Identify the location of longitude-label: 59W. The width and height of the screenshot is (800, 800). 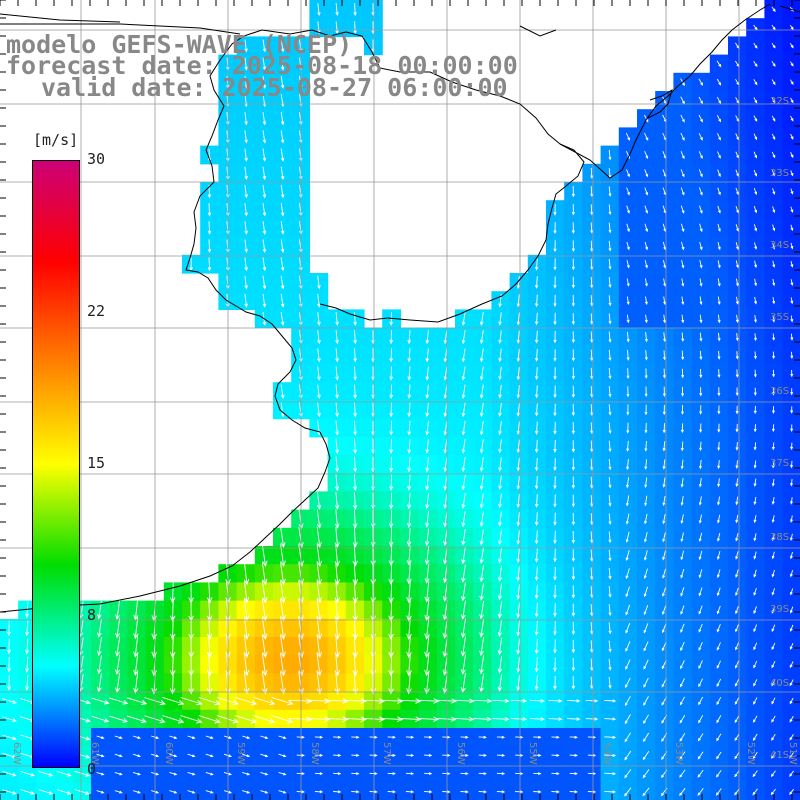
(240, 753).